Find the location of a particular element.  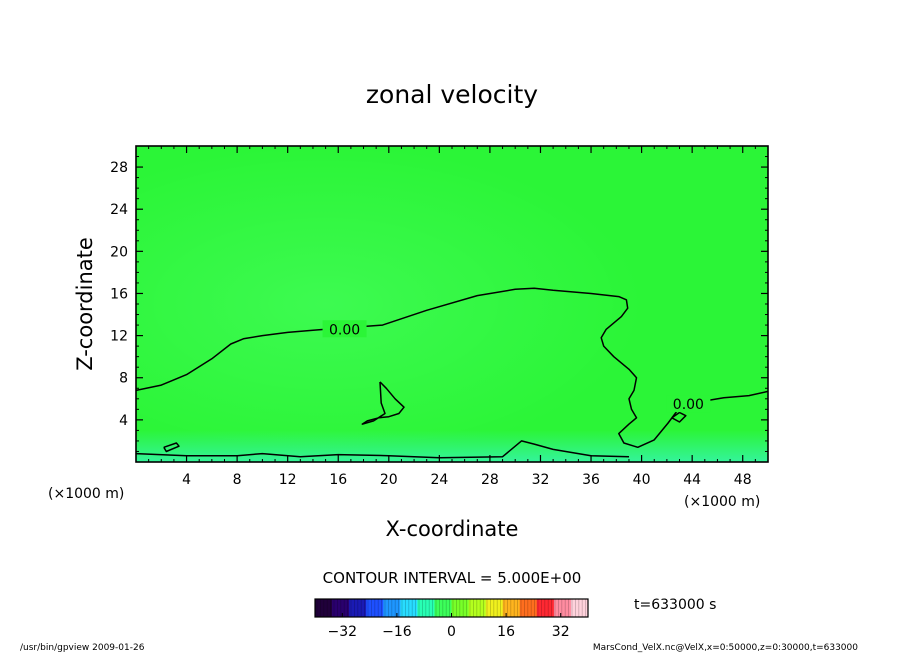

colorbar-cells is located at coordinates (452, 608).